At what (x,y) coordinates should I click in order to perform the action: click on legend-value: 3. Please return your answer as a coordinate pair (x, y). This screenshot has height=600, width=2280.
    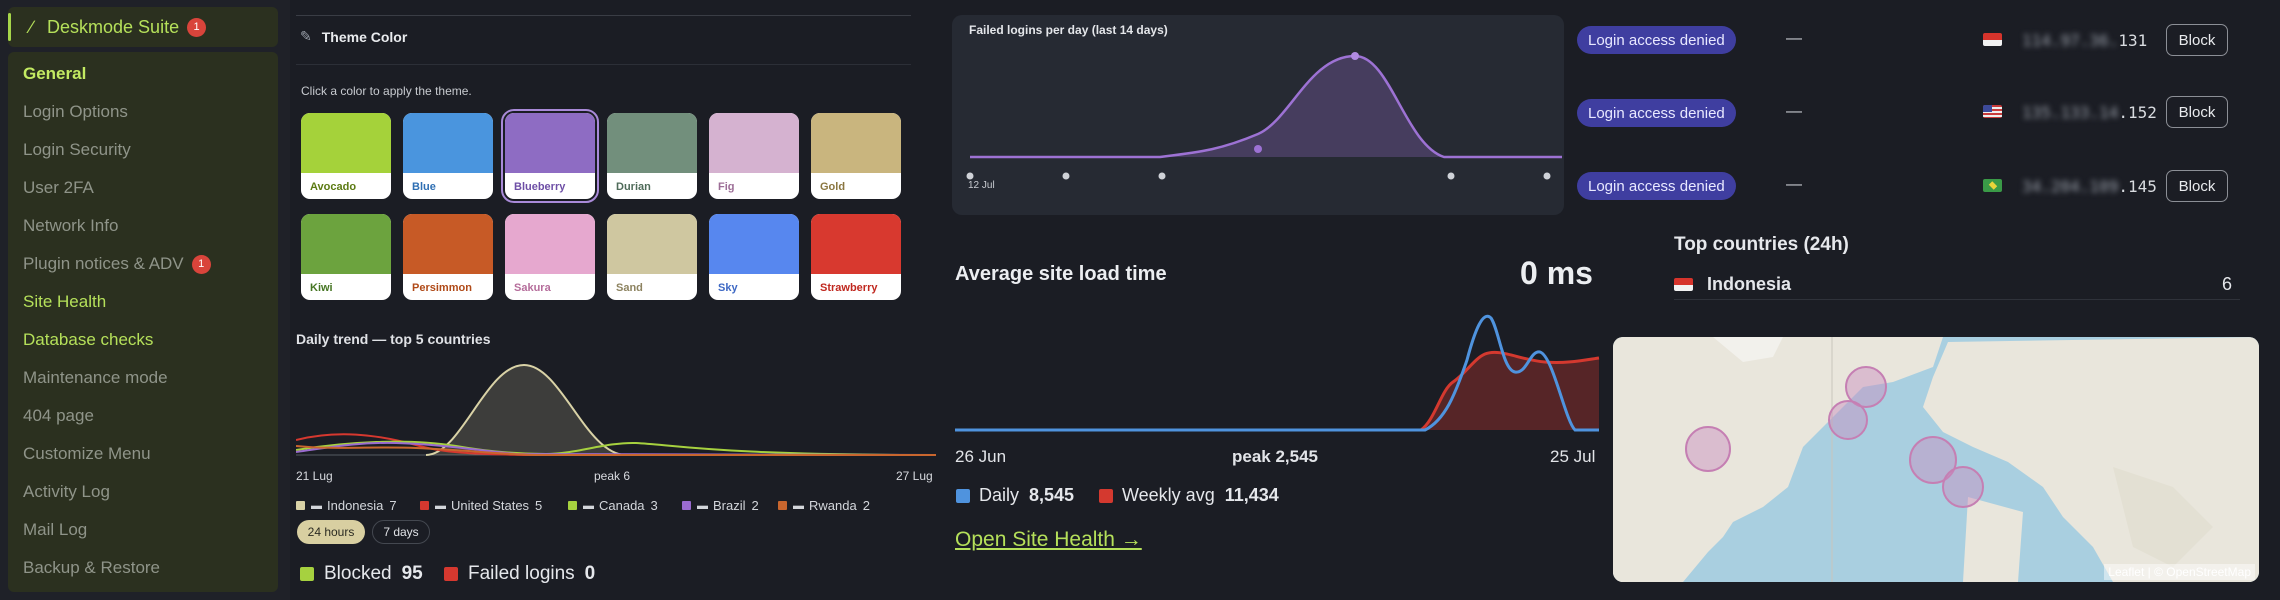
    Looking at the image, I should click on (654, 505).